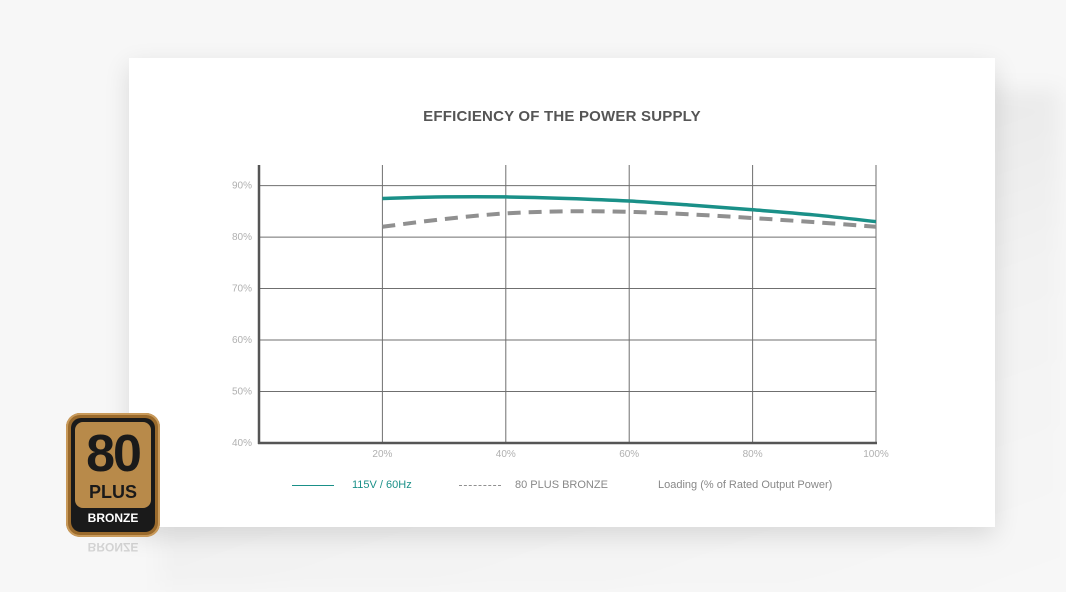 The width and height of the screenshot is (1066, 592). I want to click on legend-swatch-solid, so click(313, 485).